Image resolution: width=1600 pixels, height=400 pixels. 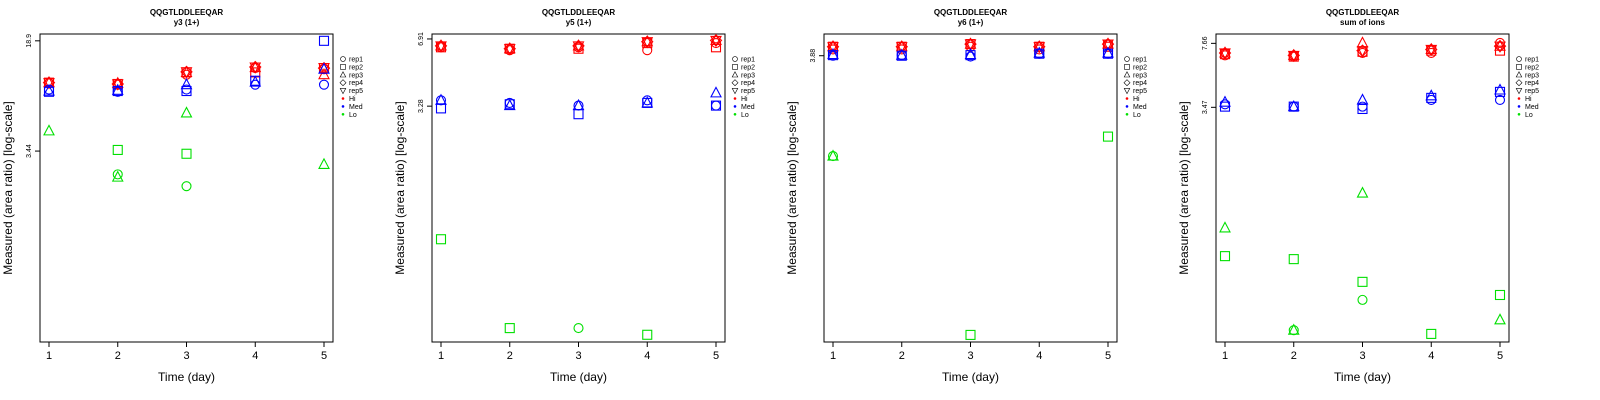 What do you see at coordinates (356, 91) in the screenshot?
I see `legend-label: rep5` at bounding box center [356, 91].